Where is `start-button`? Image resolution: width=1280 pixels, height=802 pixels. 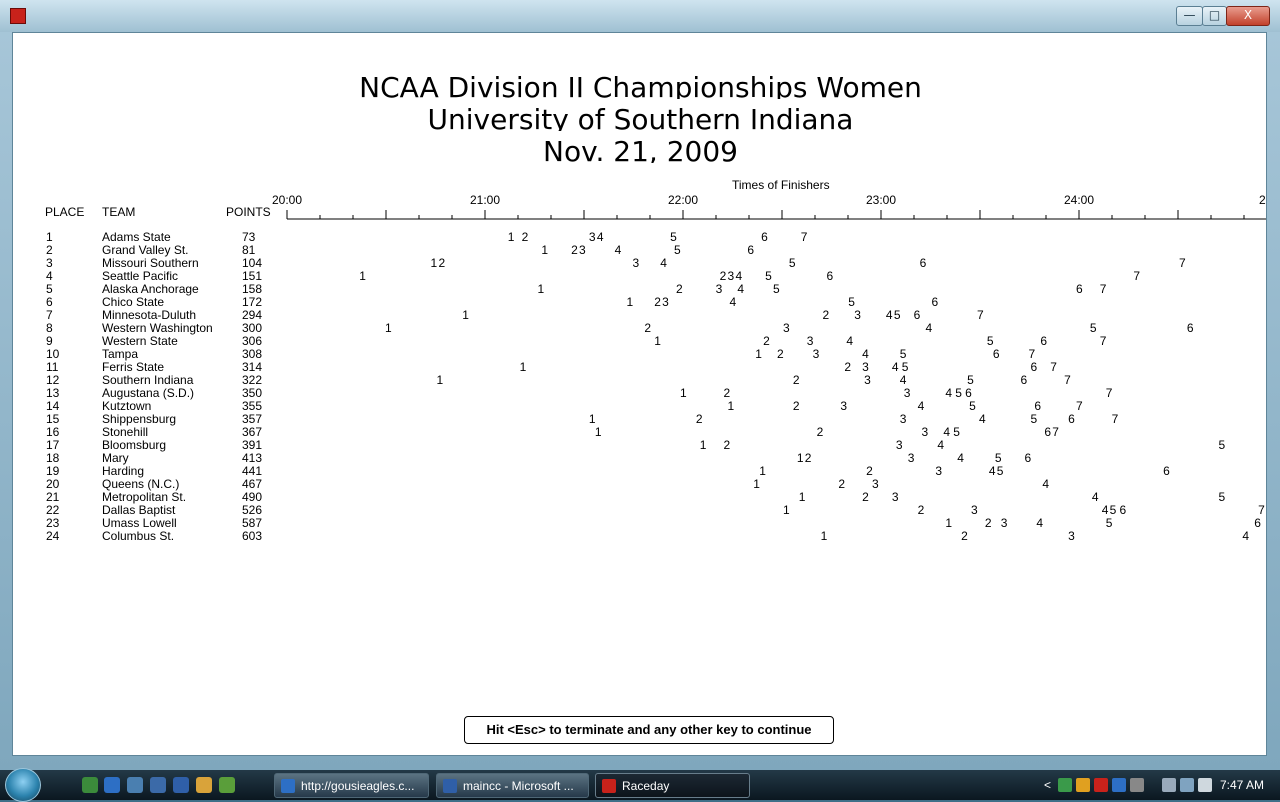
start-button is located at coordinates (23, 785).